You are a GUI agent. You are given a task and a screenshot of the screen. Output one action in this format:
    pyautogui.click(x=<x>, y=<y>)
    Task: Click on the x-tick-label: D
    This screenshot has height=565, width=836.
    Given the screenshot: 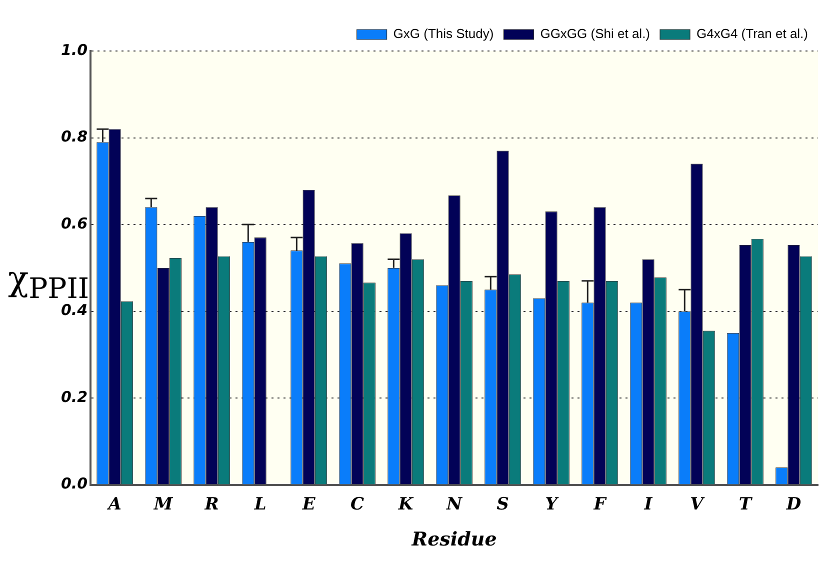 What is the action you would take?
    pyautogui.click(x=793, y=504)
    